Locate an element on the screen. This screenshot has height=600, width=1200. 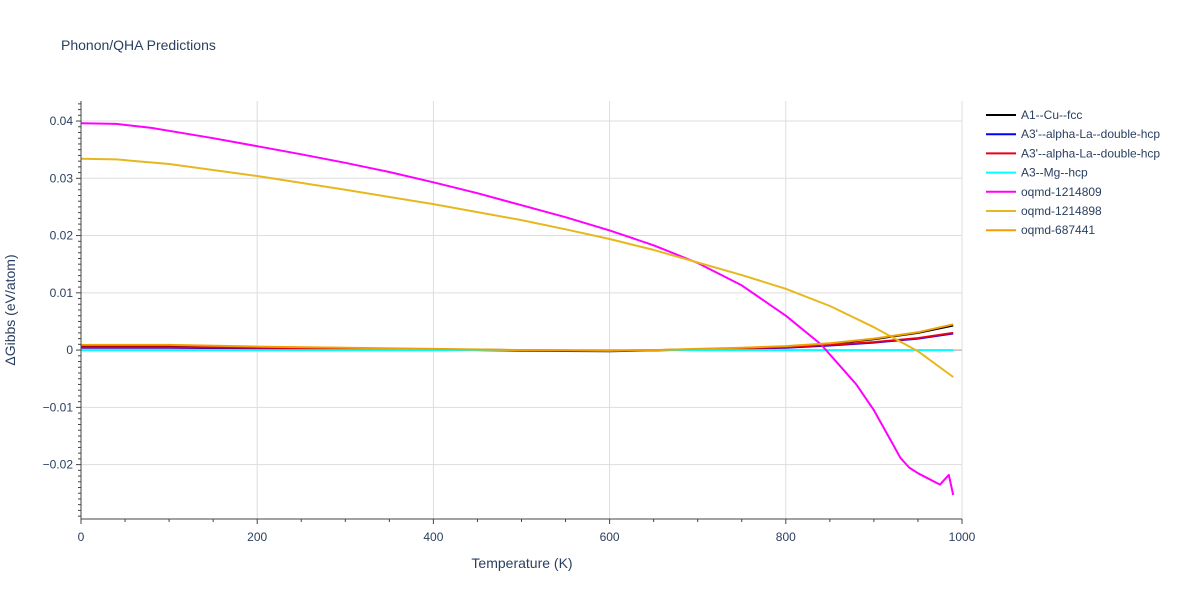
chart-title: Phonon/QHA Predictions is located at coordinates (138, 45).